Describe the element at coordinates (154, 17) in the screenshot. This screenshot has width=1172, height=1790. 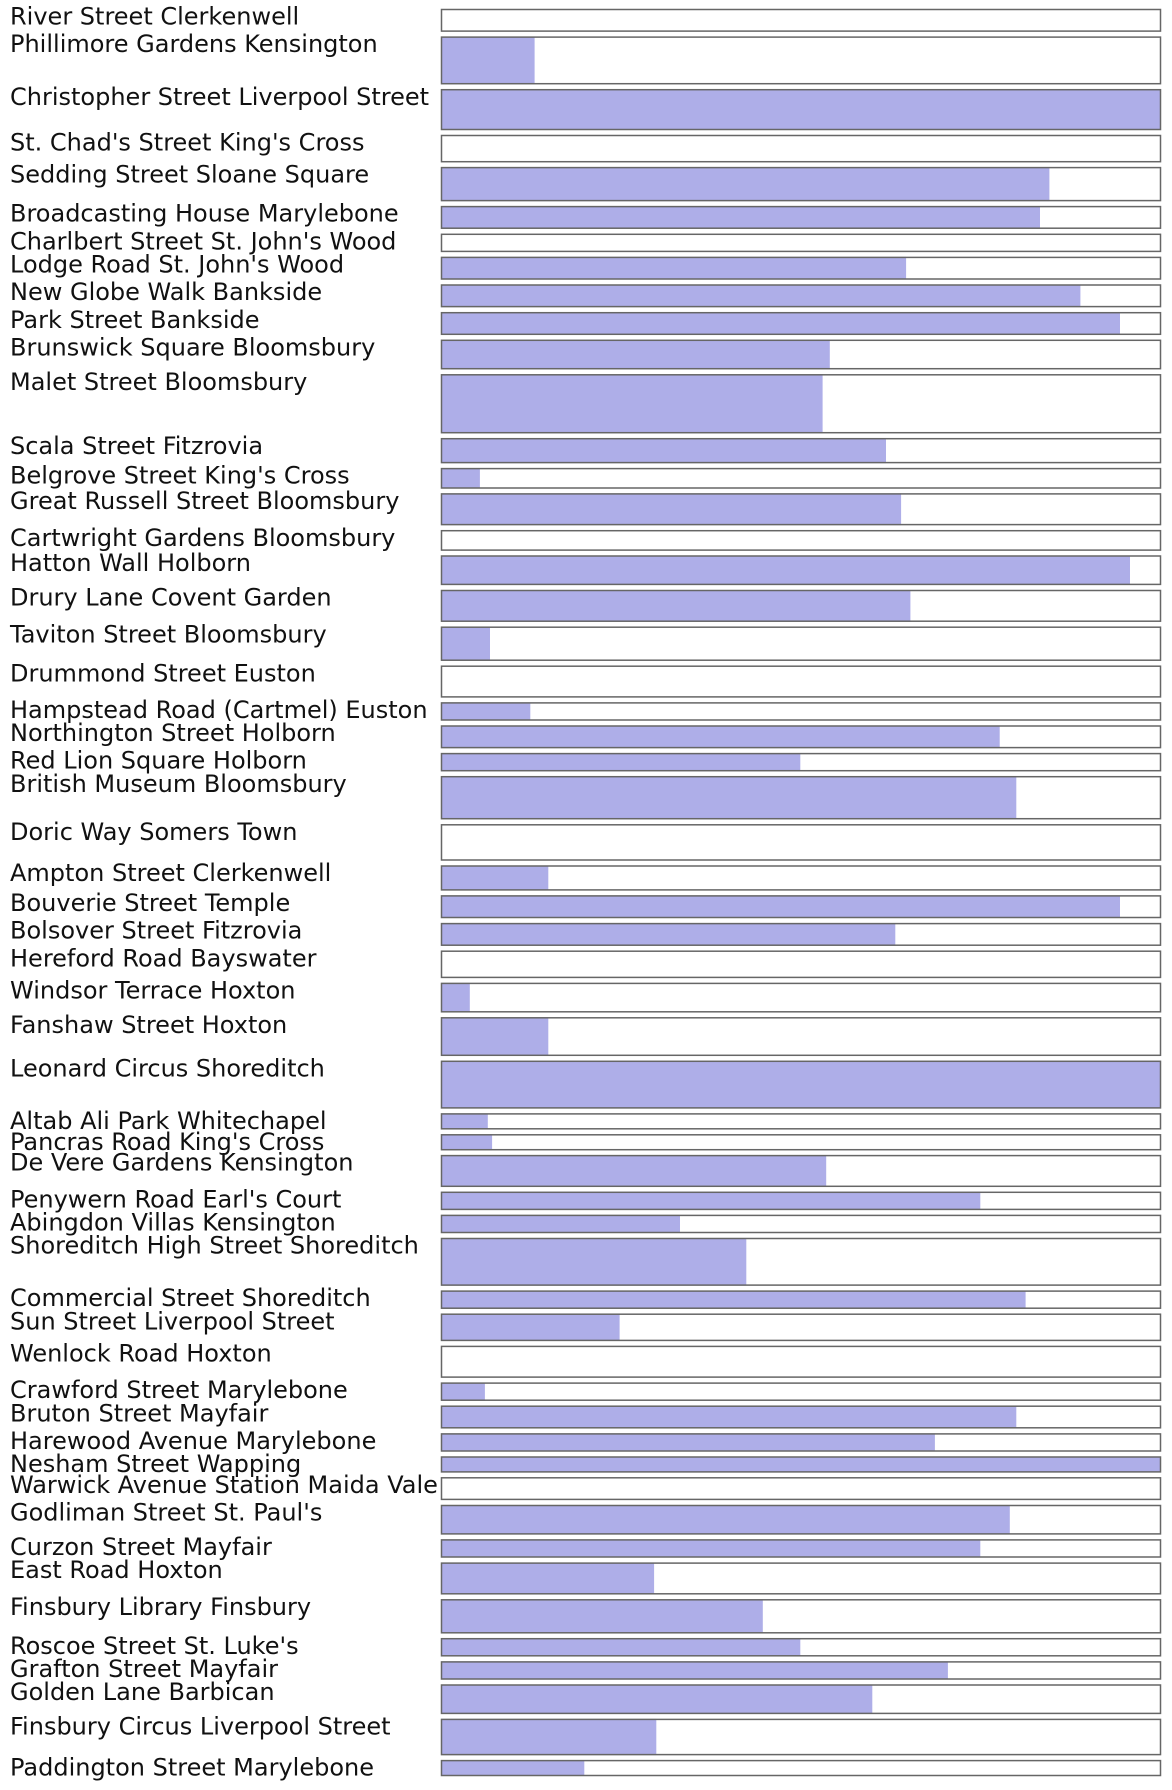
I see `category-label: River Street Clerkenwell` at that location.